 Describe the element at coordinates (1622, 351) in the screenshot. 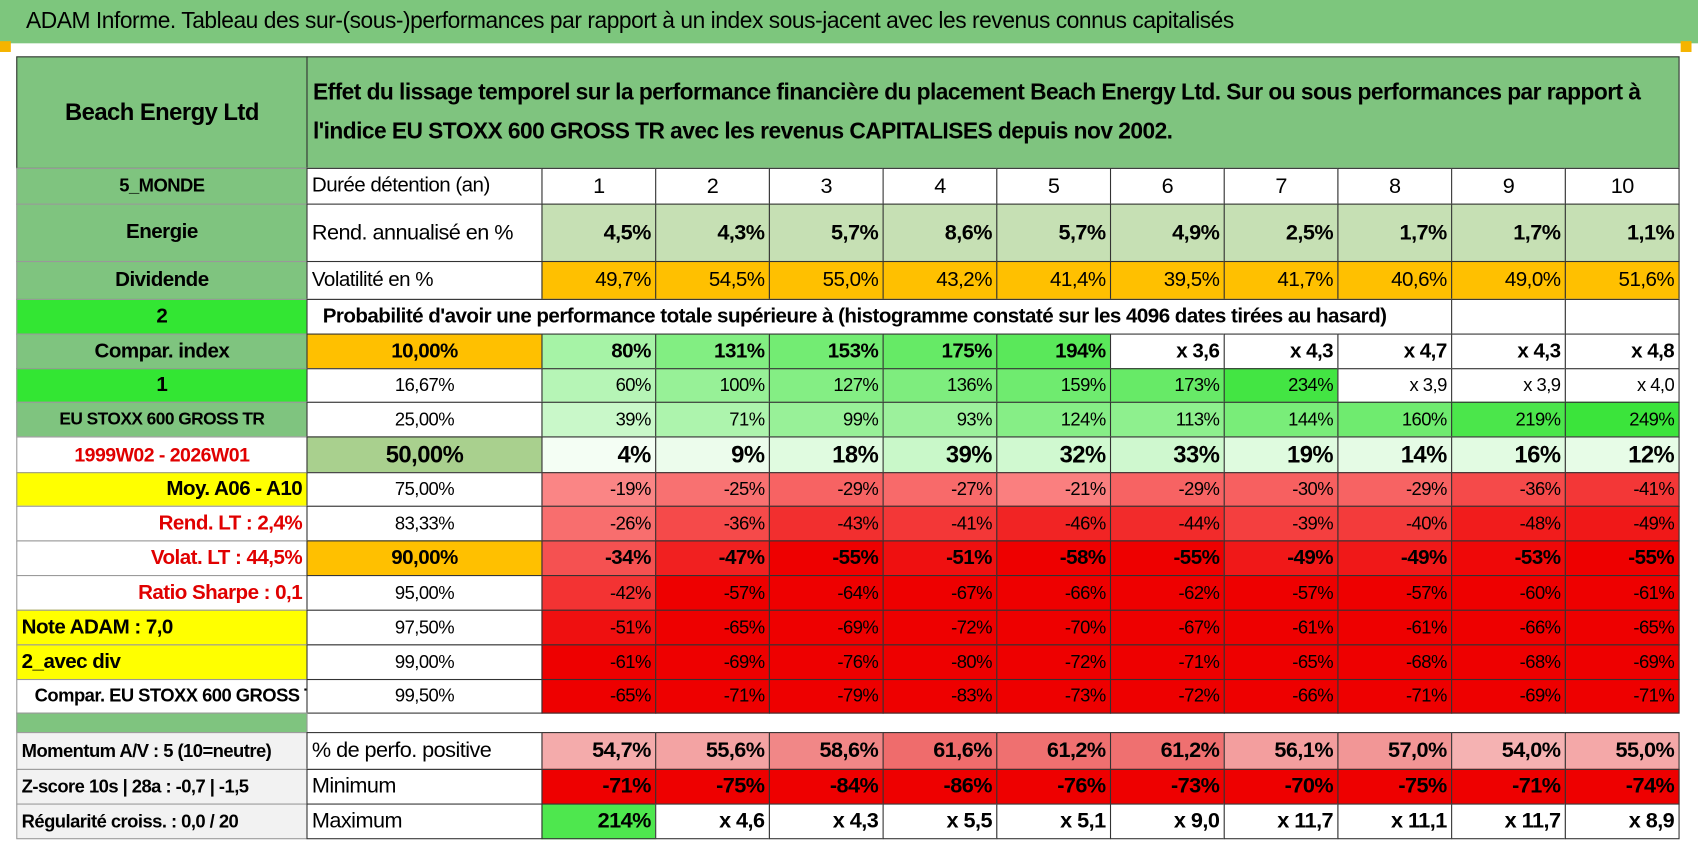

I see `value-cell: x 4,8` at that location.